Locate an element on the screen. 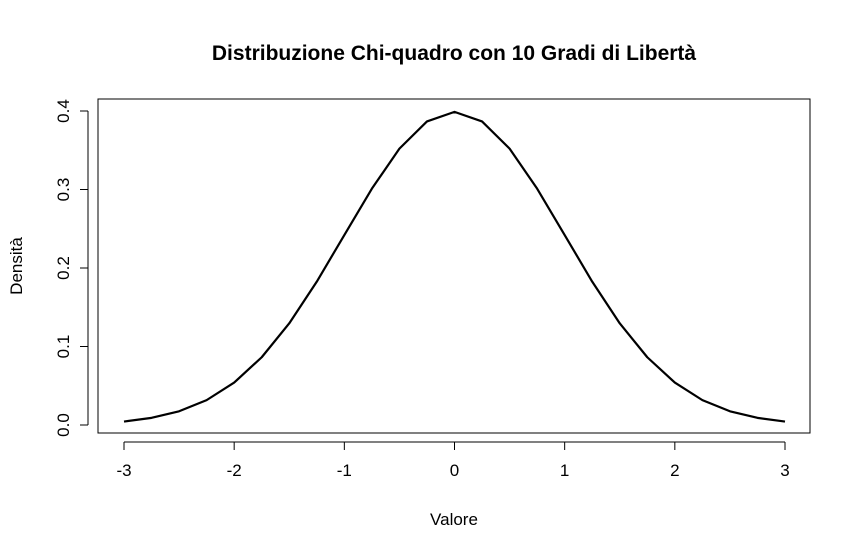  y-tick-label: 0.0 is located at coordinates (63, 425).